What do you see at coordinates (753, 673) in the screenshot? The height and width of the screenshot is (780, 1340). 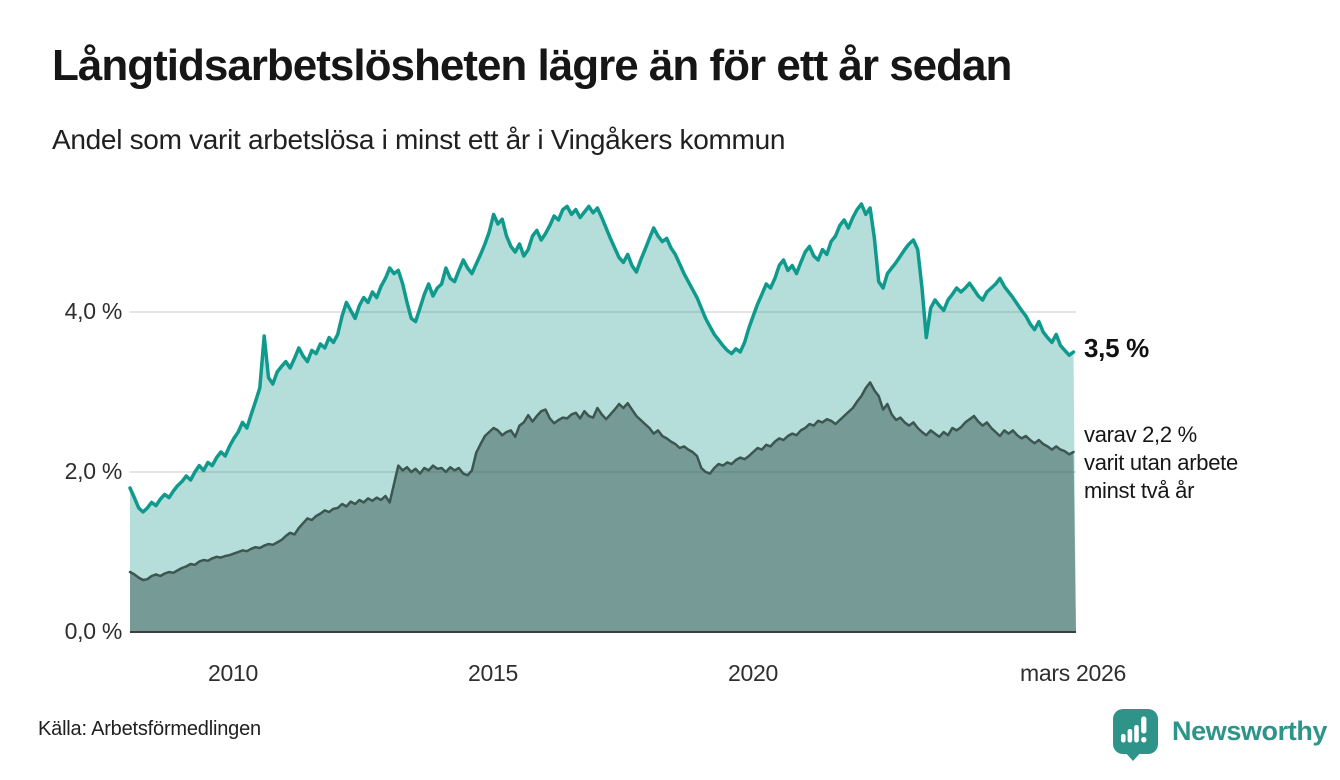 I see `x-tick-2020: 2020` at bounding box center [753, 673].